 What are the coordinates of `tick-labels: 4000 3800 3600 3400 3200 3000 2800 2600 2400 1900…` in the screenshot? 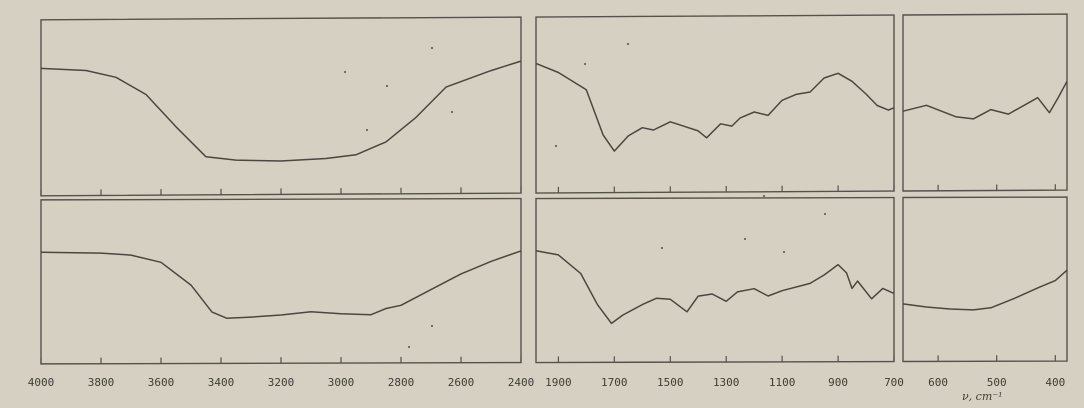 It's located at (546, 382).